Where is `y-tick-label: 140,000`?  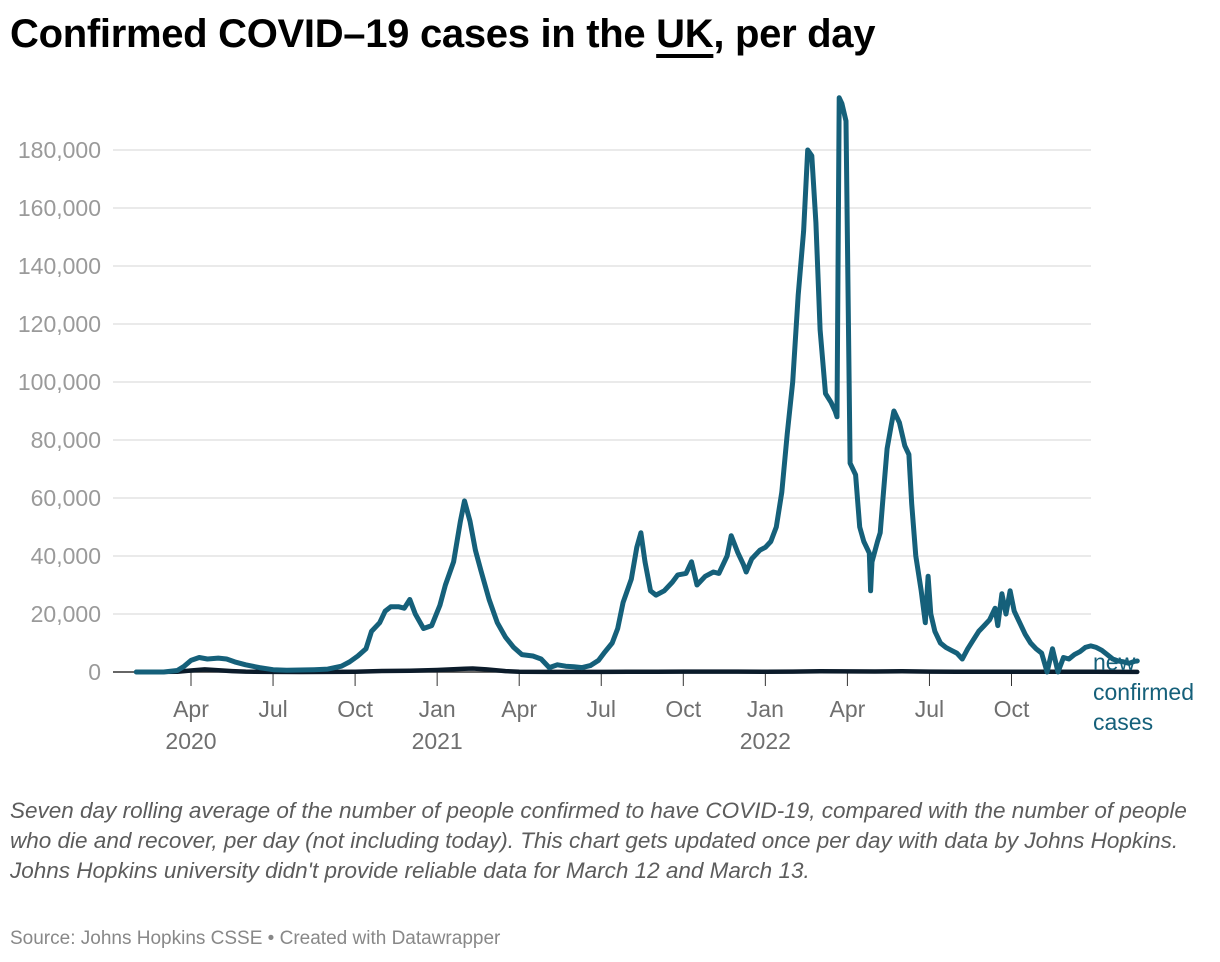 y-tick-label: 140,000 is located at coordinates (59, 266).